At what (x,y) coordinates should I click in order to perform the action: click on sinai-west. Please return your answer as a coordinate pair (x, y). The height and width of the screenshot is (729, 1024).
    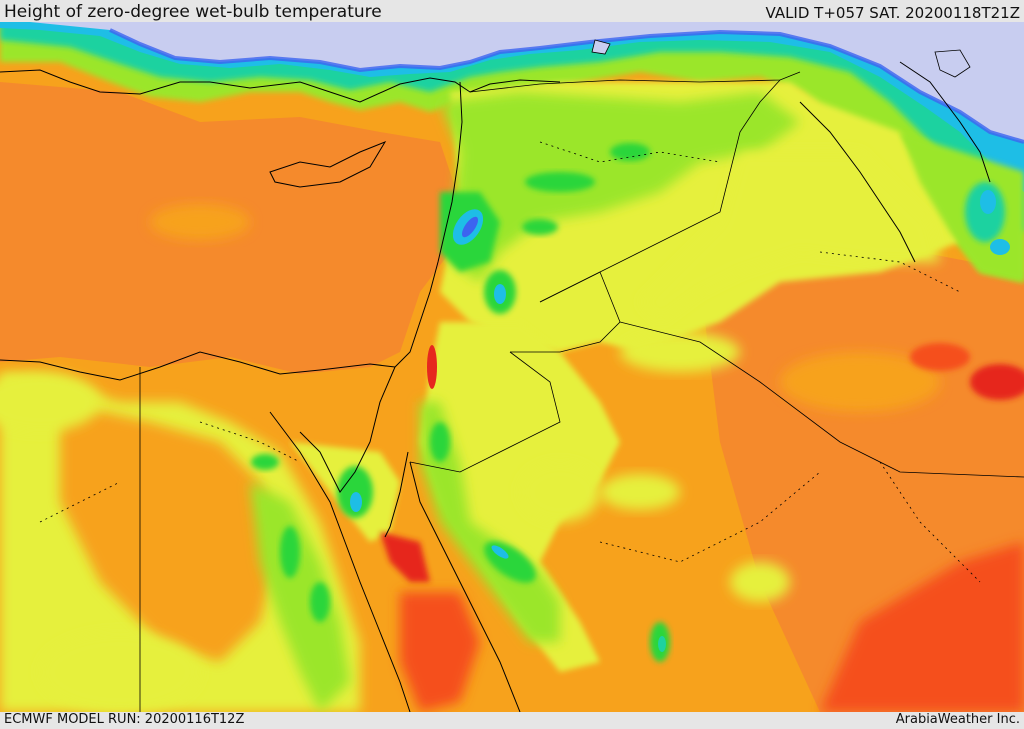
    Looking at the image, I should click on (347, 429).